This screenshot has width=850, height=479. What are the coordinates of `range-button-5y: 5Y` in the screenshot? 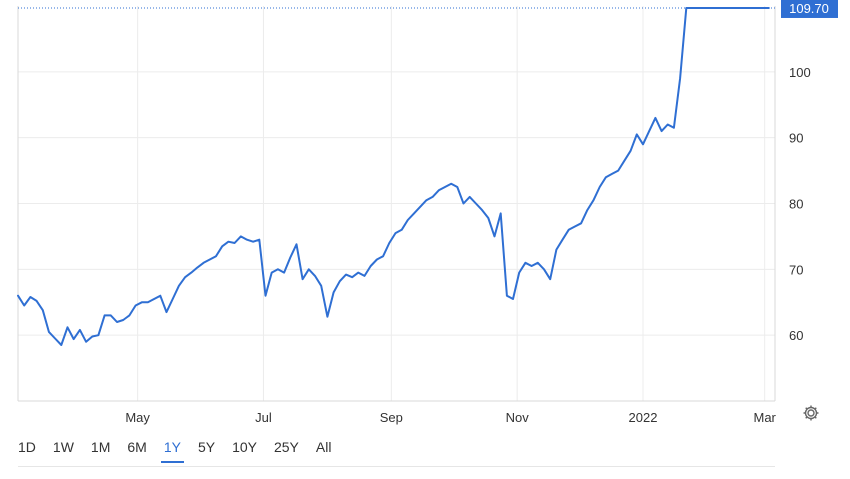 It's located at (206, 447).